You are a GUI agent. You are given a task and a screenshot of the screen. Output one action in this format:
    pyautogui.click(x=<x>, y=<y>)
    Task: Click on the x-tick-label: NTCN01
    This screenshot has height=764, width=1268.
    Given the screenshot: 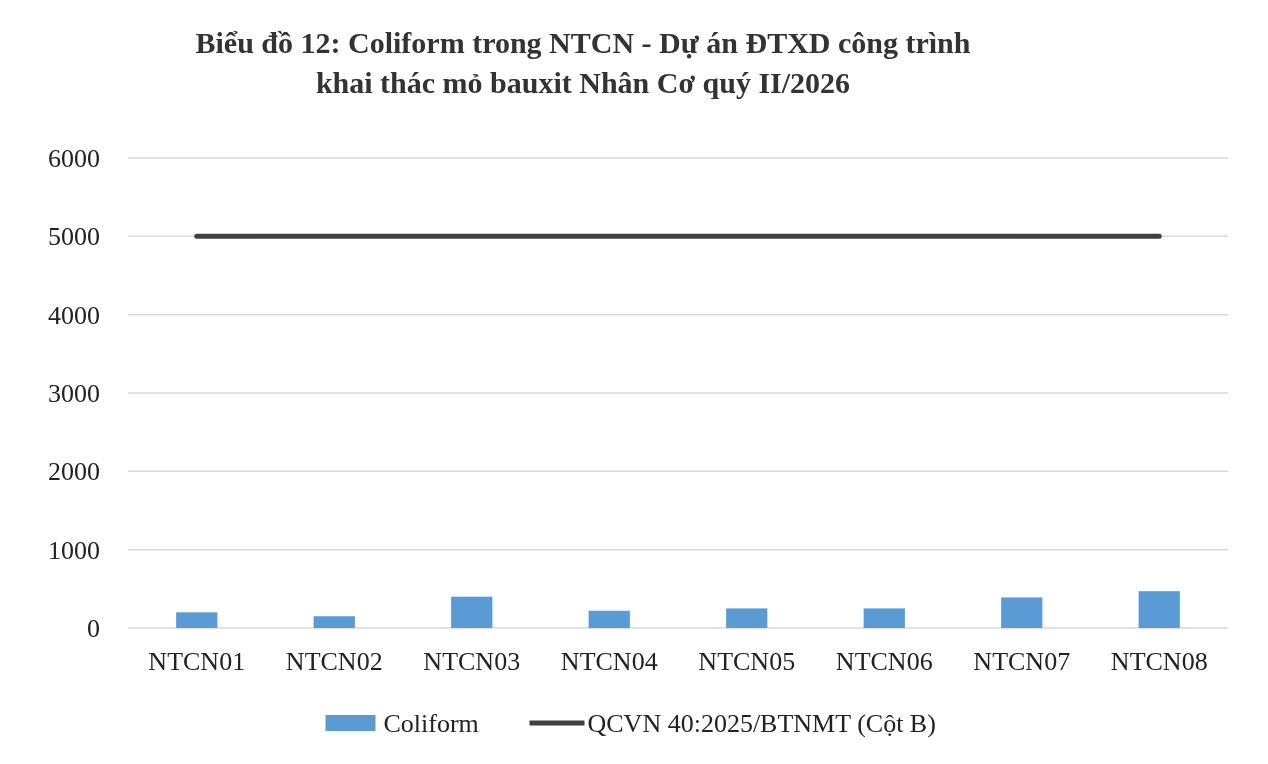 What is the action you would take?
    pyautogui.click(x=197, y=661)
    